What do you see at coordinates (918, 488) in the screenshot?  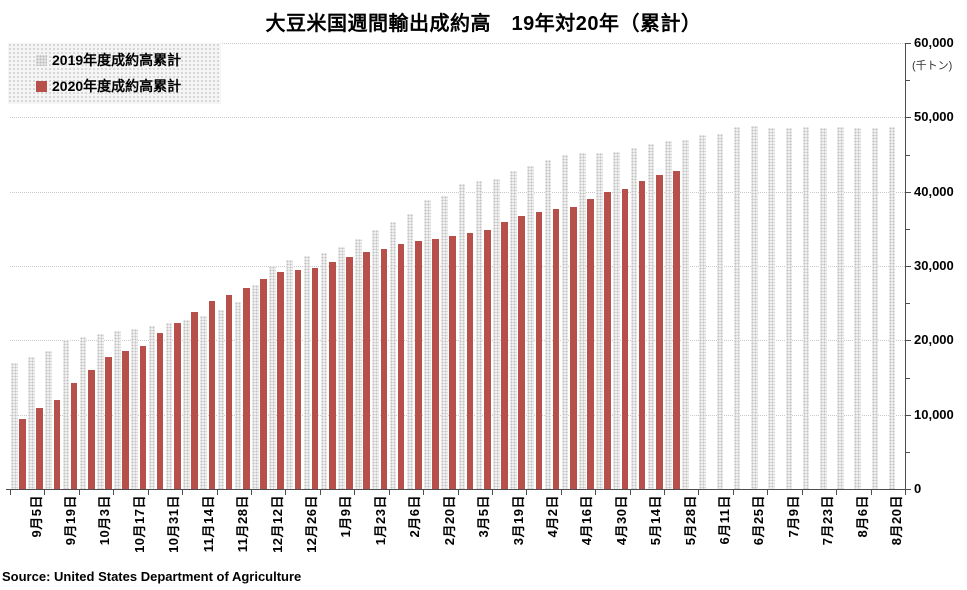 I see `y-tick-label-0: 0` at bounding box center [918, 488].